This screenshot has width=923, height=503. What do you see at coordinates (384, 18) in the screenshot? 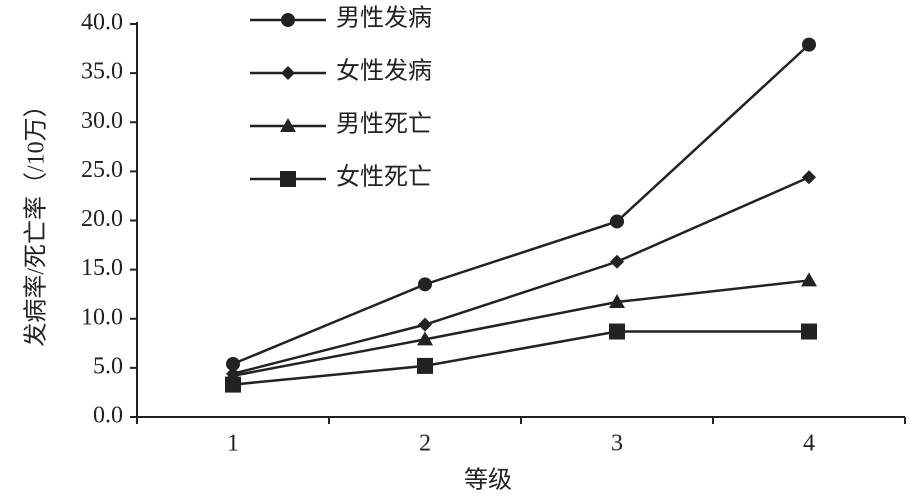
I see `legend-label: 男性发病` at bounding box center [384, 18].